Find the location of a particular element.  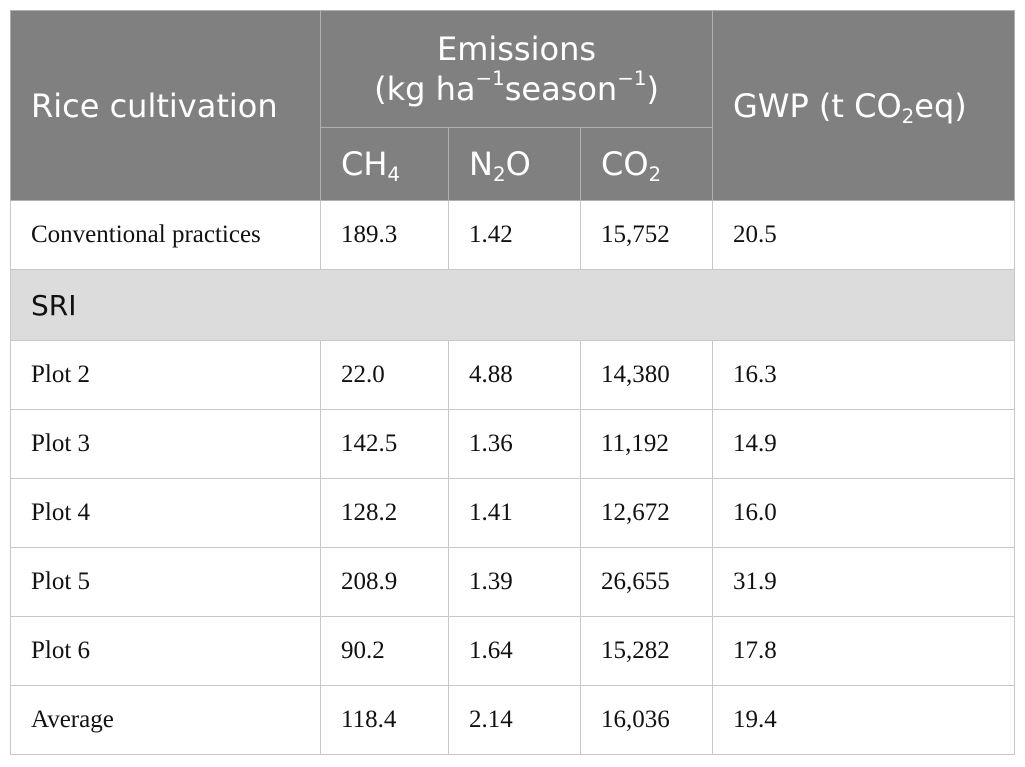

header-cell: CH4 is located at coordinates (384, 164).